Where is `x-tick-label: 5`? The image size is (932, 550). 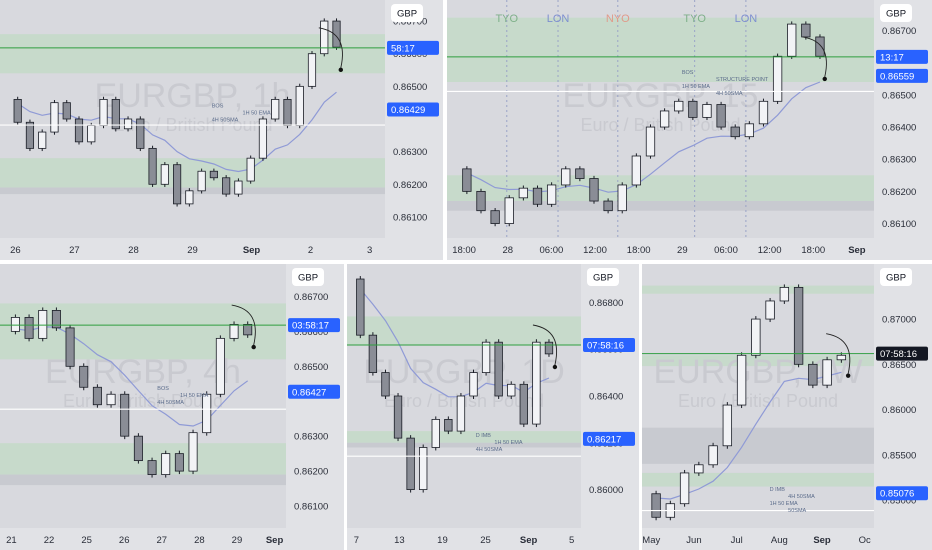
x-tick-label: 5 is located at coordinates (571, 540).